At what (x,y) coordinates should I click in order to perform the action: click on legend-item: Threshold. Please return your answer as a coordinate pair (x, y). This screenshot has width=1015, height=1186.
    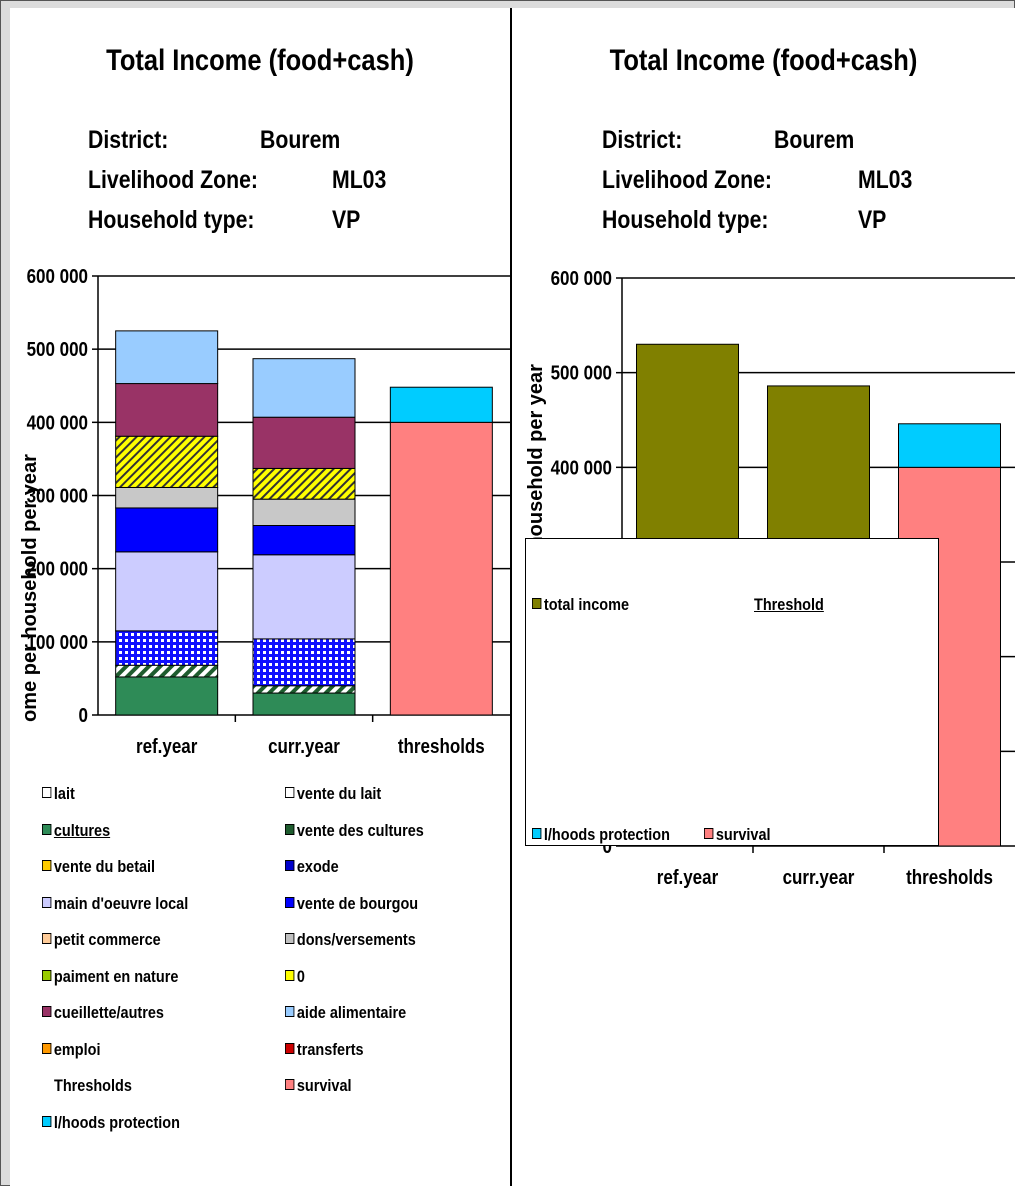
    Looking at the image, I should click on (789, 605).